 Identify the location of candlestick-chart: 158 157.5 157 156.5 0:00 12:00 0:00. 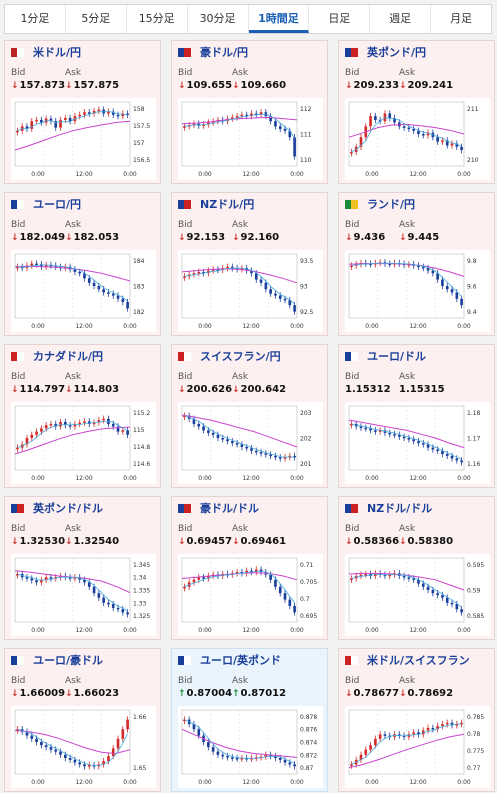
(83, 139).